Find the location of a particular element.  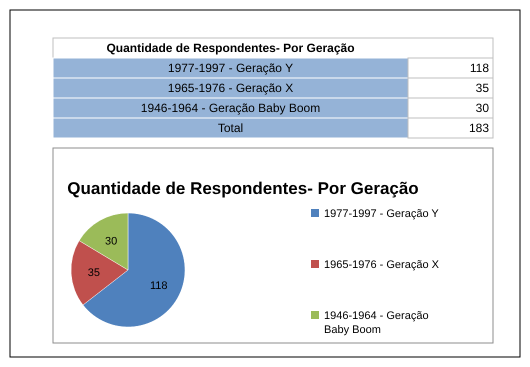

category-label: 1977-1997 - Geração Y is located at coordinates (231, 68).